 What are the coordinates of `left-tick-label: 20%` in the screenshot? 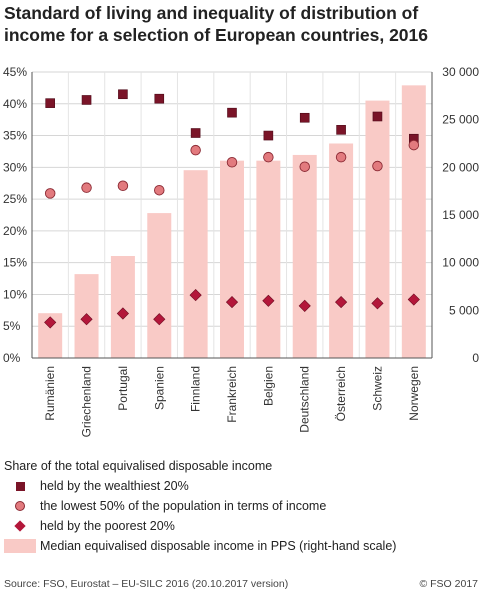 It's located at (15, 231).